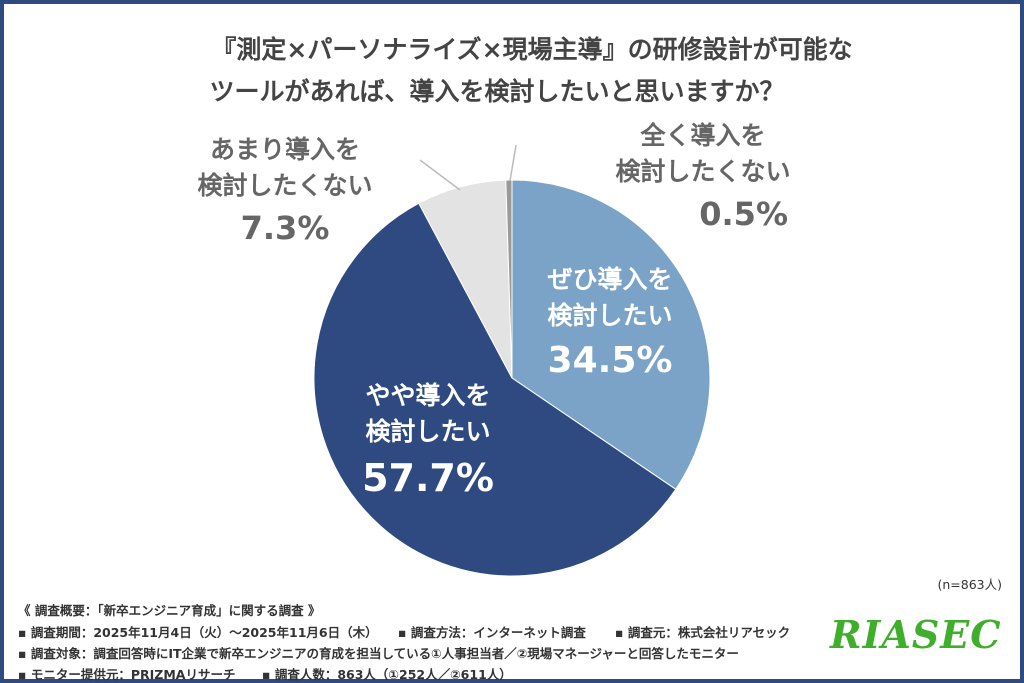  Describe the element at coordinates (428, 395) in the screenshot. I see `label-line: やや導入を` at that location.